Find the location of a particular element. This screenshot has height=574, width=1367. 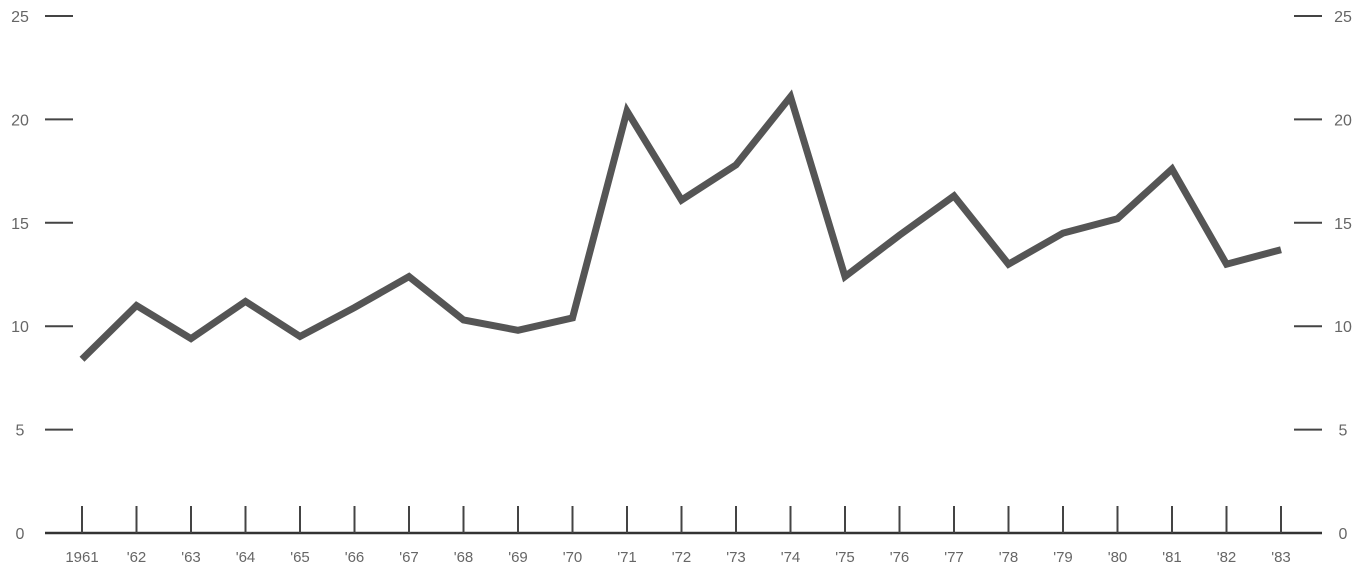

x-tick-label-2: '63 is located at coordinates (191, 557).